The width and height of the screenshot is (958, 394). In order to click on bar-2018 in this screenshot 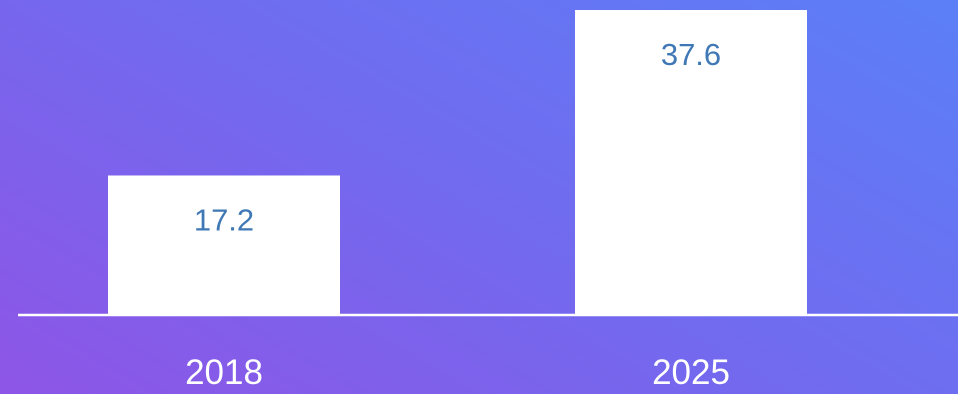, I will do `click(224, 245)`.